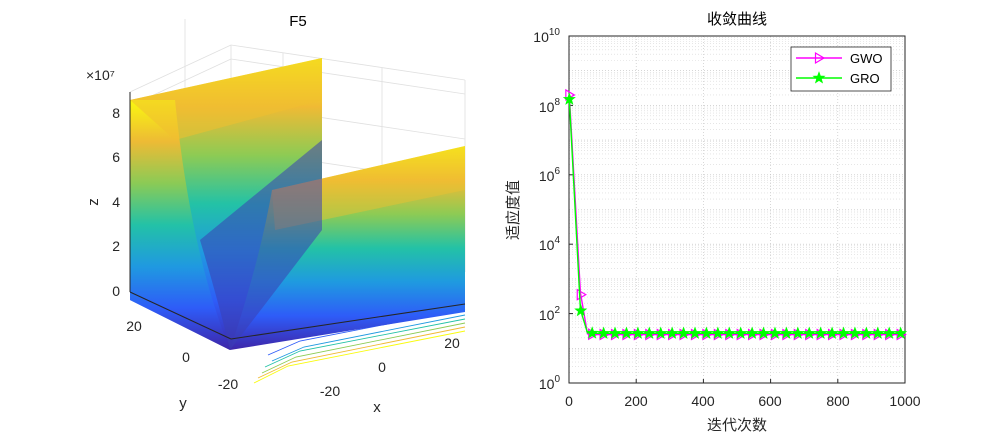 The height and width of the screenshot is (437, 1000). I want to click on surface-valley, so click(261, 245).